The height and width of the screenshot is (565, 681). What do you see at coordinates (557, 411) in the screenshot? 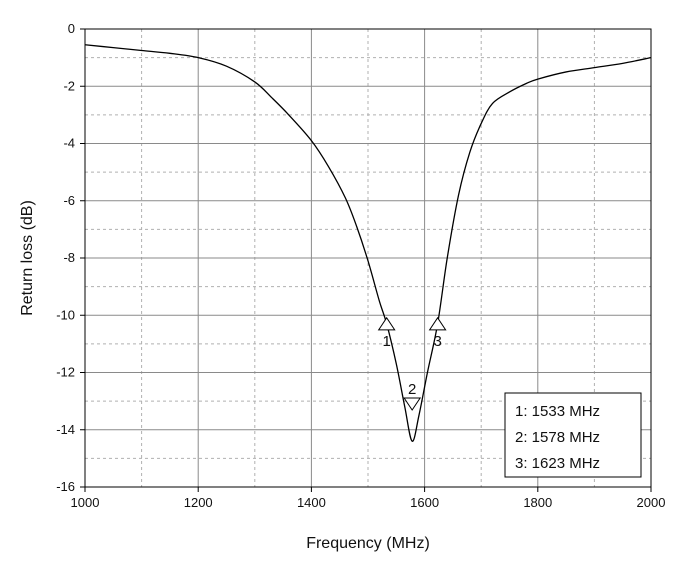
I see `legend-entry-1: 1: 1533 MHz` at bounding box center [557, 411].